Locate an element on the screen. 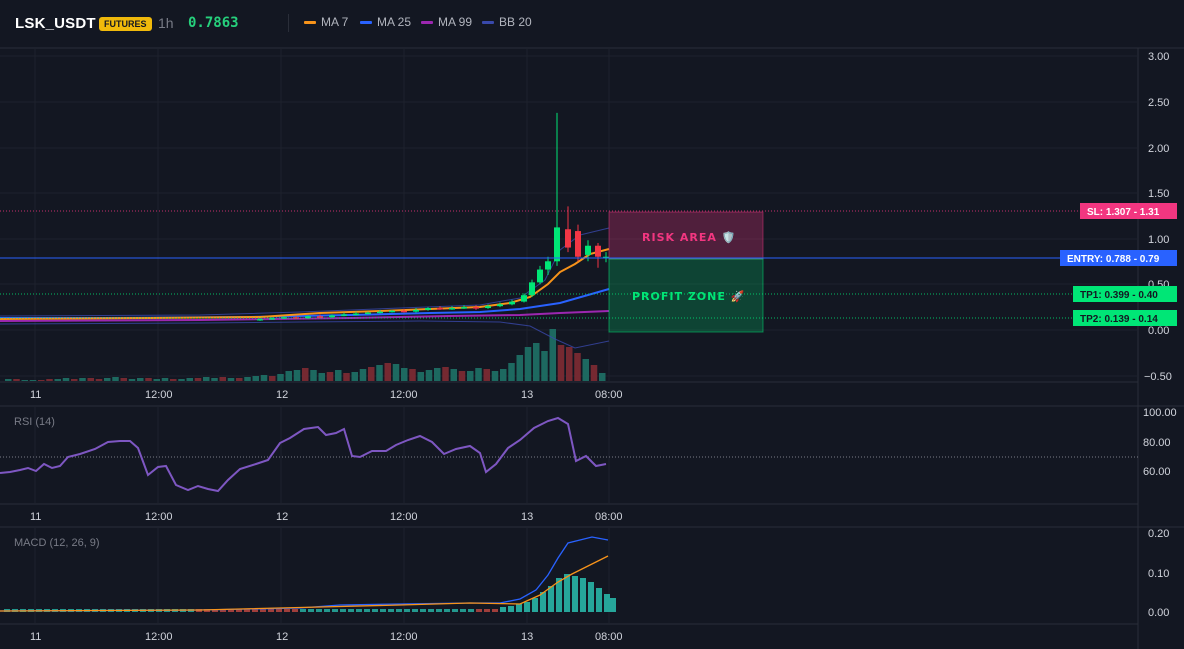 The width and height of the screenshot is (1184, 649). bb-upper-line is located at coordinates (305, 272).